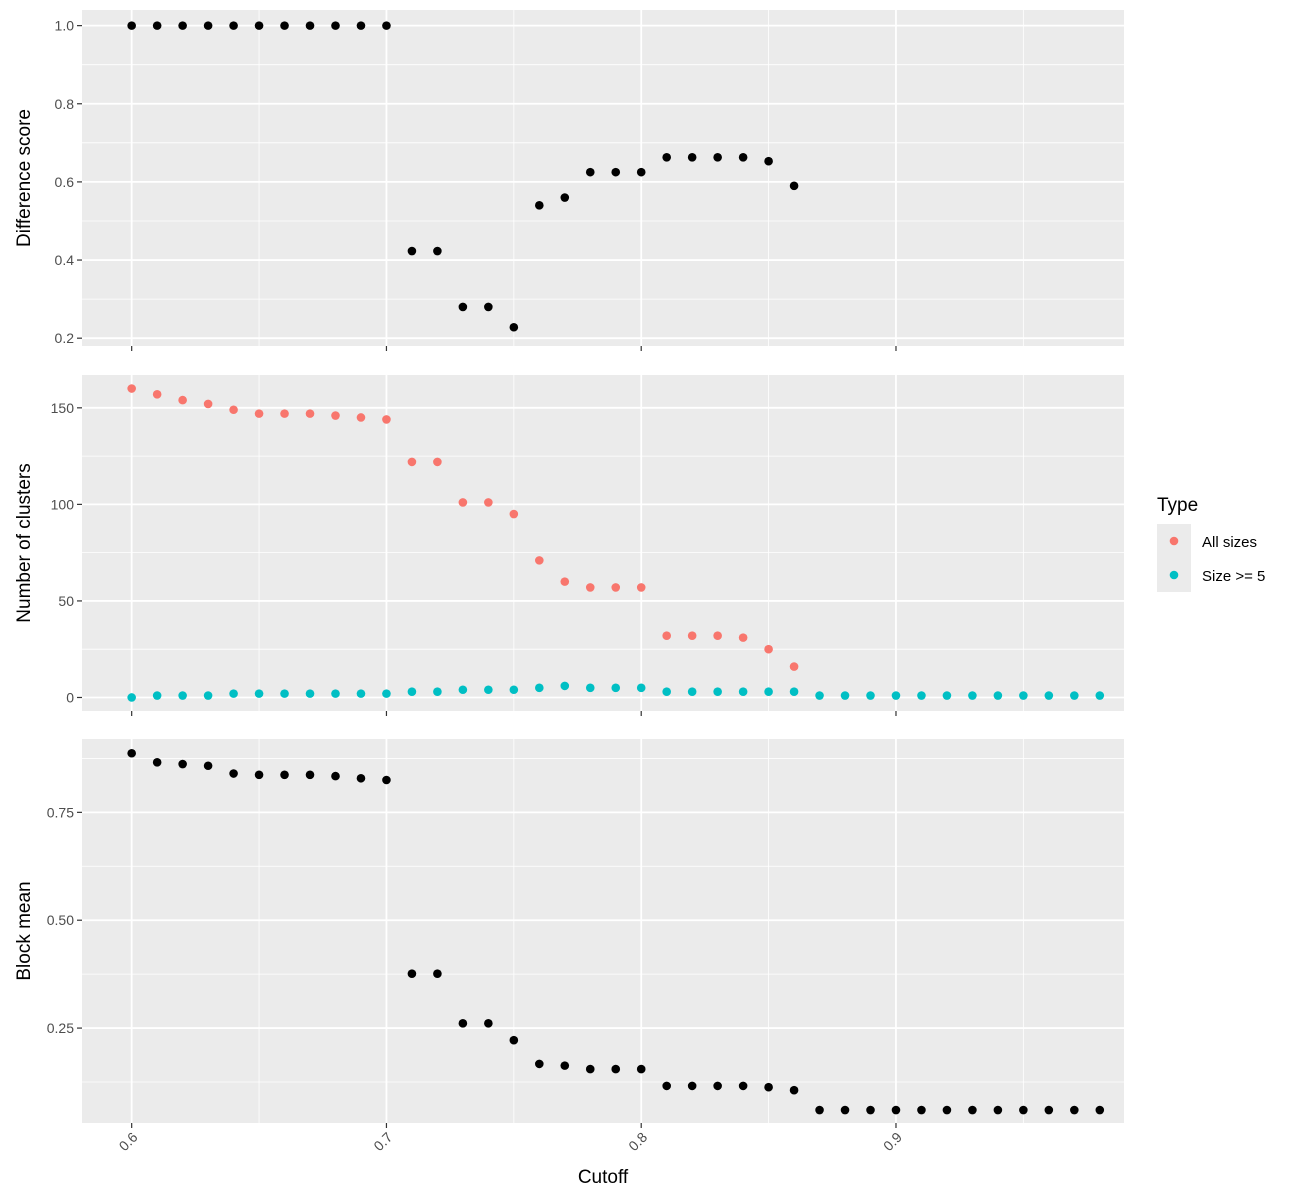  I want to click on y-axis-title: Number of clusters, so click(24, 542).